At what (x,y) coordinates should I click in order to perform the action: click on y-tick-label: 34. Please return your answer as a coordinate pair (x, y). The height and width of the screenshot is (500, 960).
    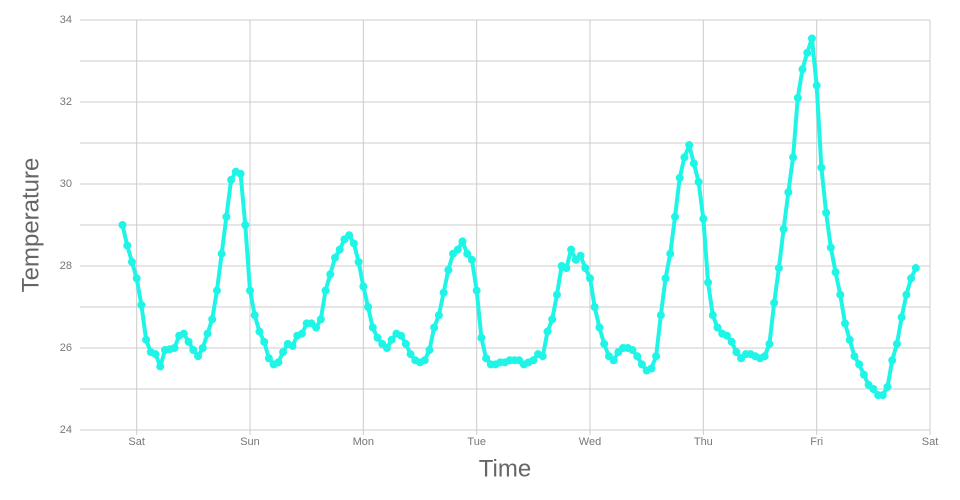
    Looking at the image, I should click on (66, 20).